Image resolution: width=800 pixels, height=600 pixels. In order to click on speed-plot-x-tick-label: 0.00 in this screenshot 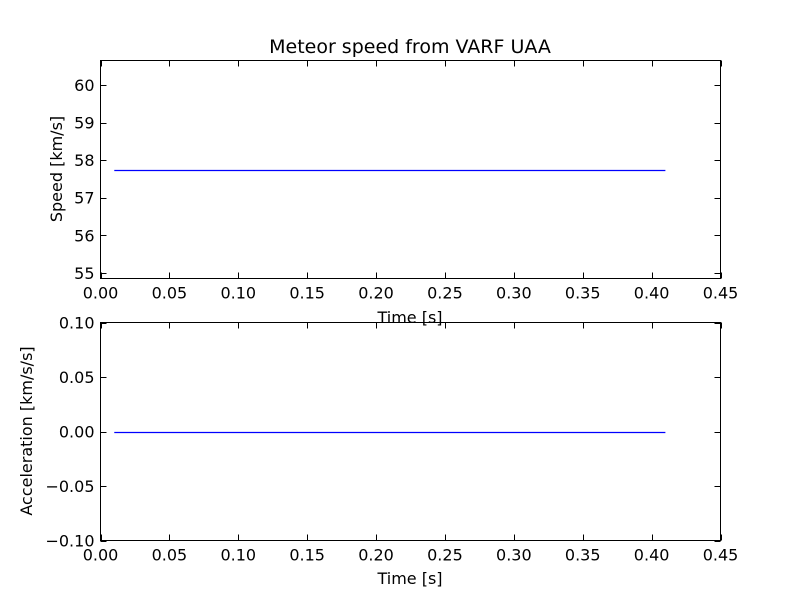, I will do `click(101, 293)`.